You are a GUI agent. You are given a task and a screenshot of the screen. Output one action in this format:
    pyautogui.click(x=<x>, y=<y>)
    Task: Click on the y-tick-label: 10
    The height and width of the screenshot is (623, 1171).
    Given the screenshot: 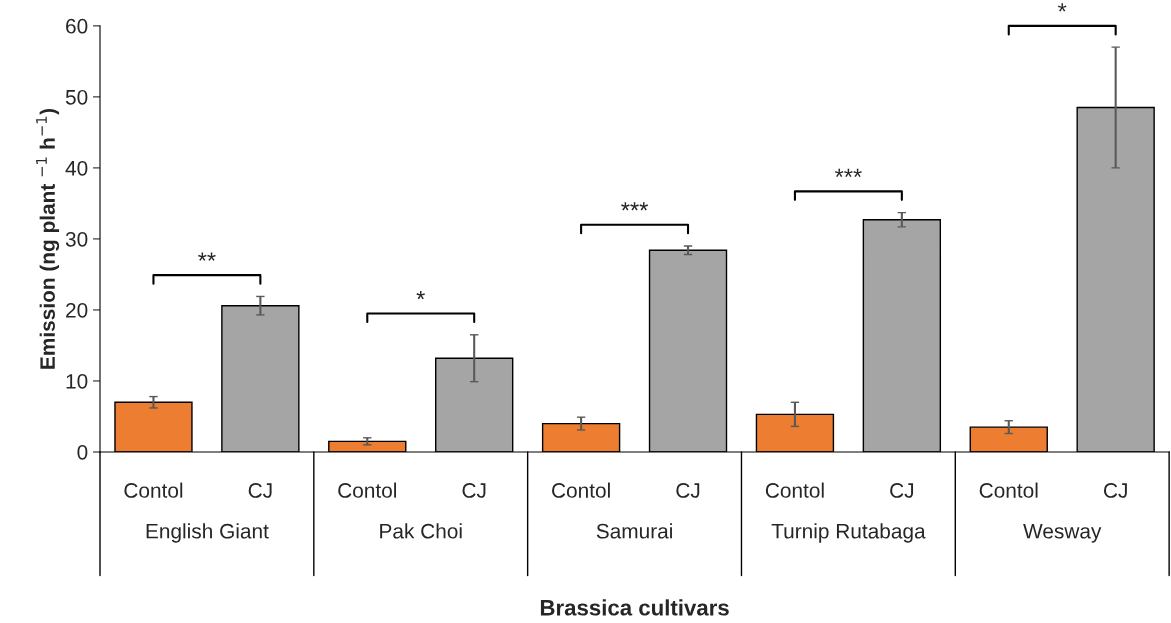 What is the action you would take?
    pyautogui.click(x=77, y=381)
    